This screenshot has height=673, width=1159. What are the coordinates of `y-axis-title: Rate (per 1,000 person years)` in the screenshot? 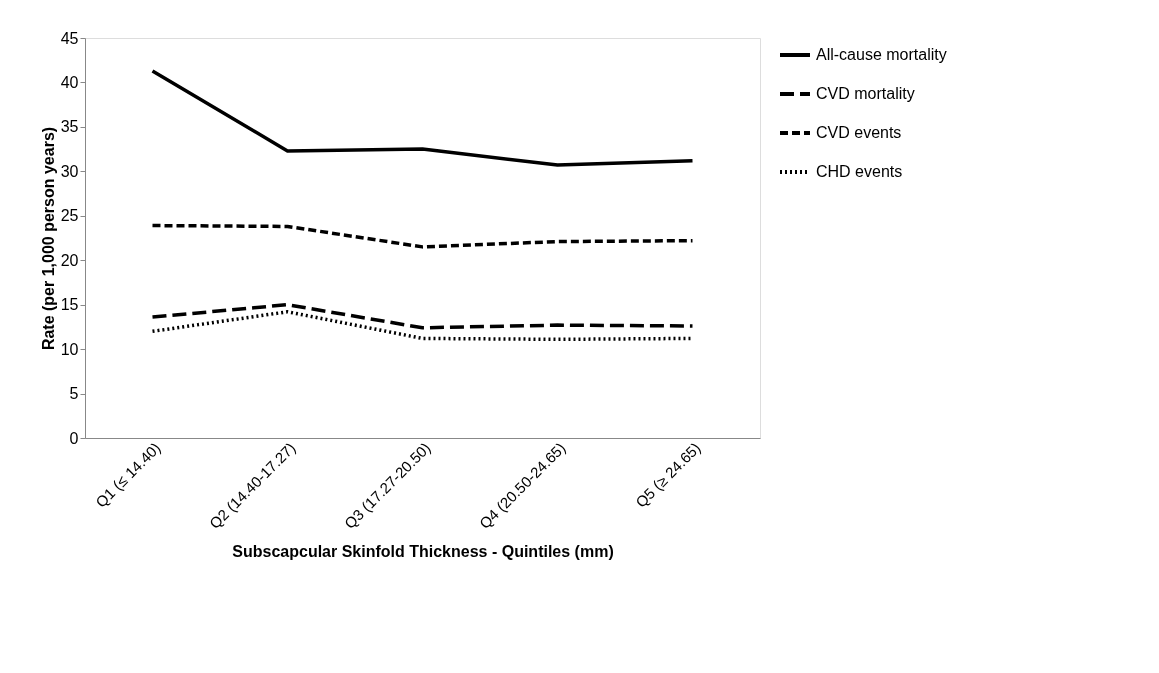 It's located at (48, 238).